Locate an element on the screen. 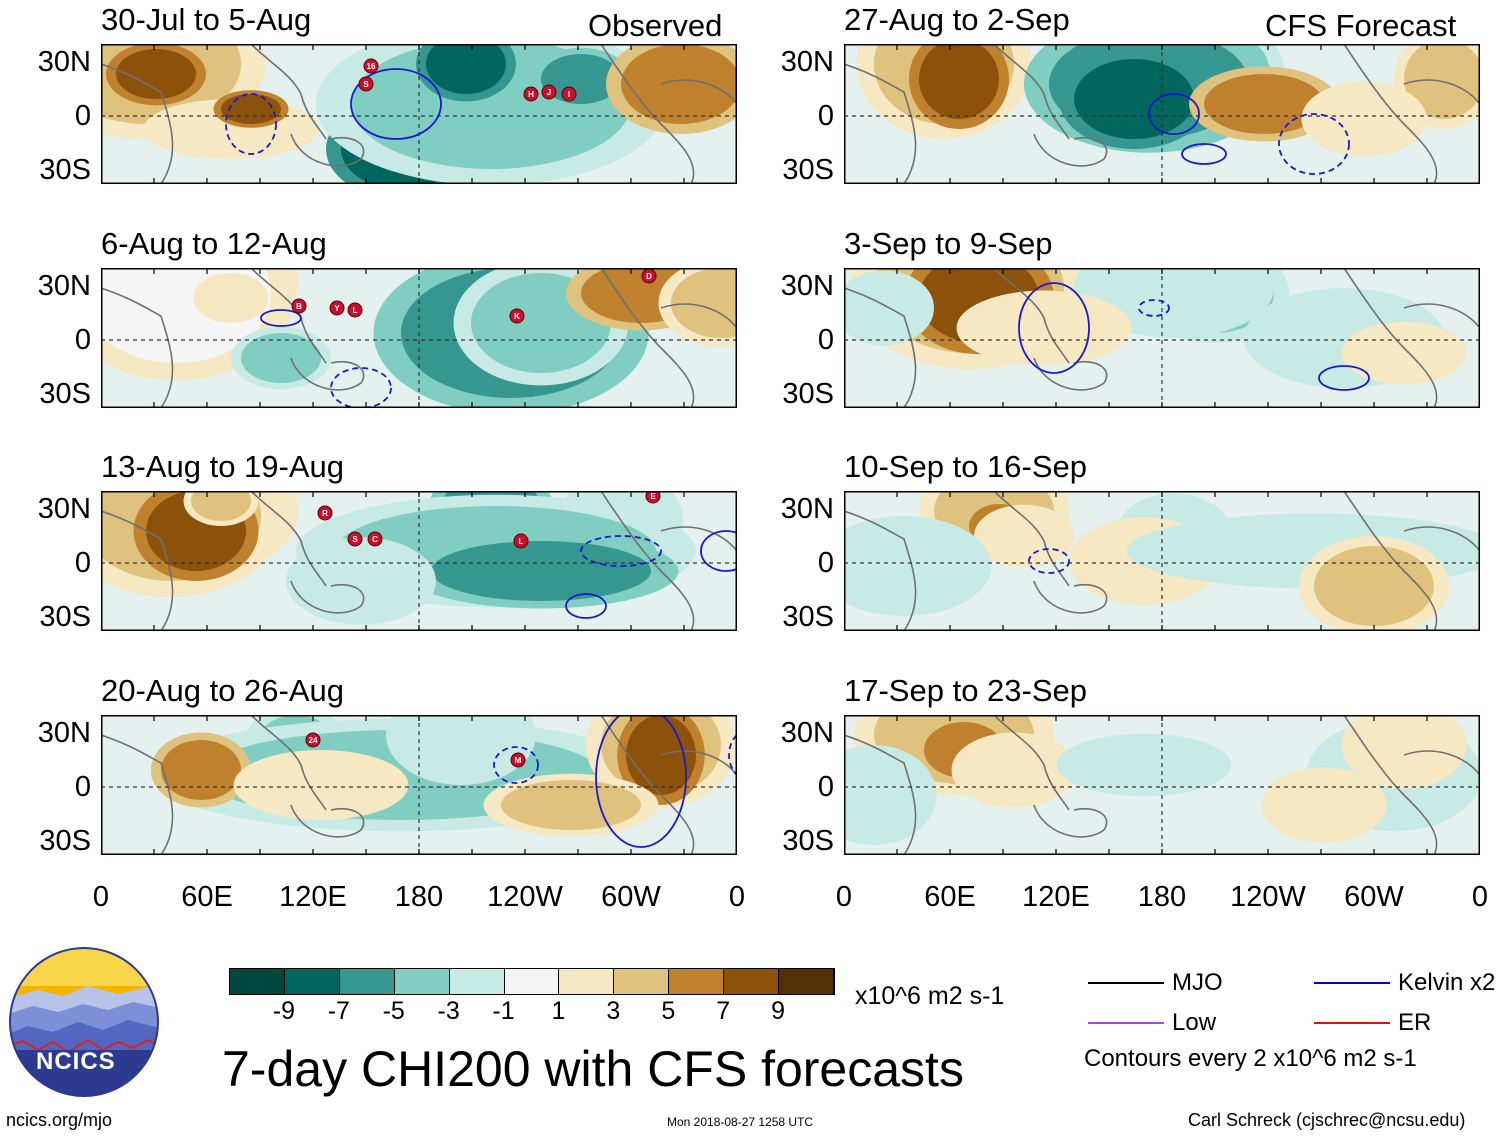 This screenshot has width=1510, height=1137. storm-marker: J is located at coordinates (549, 92).